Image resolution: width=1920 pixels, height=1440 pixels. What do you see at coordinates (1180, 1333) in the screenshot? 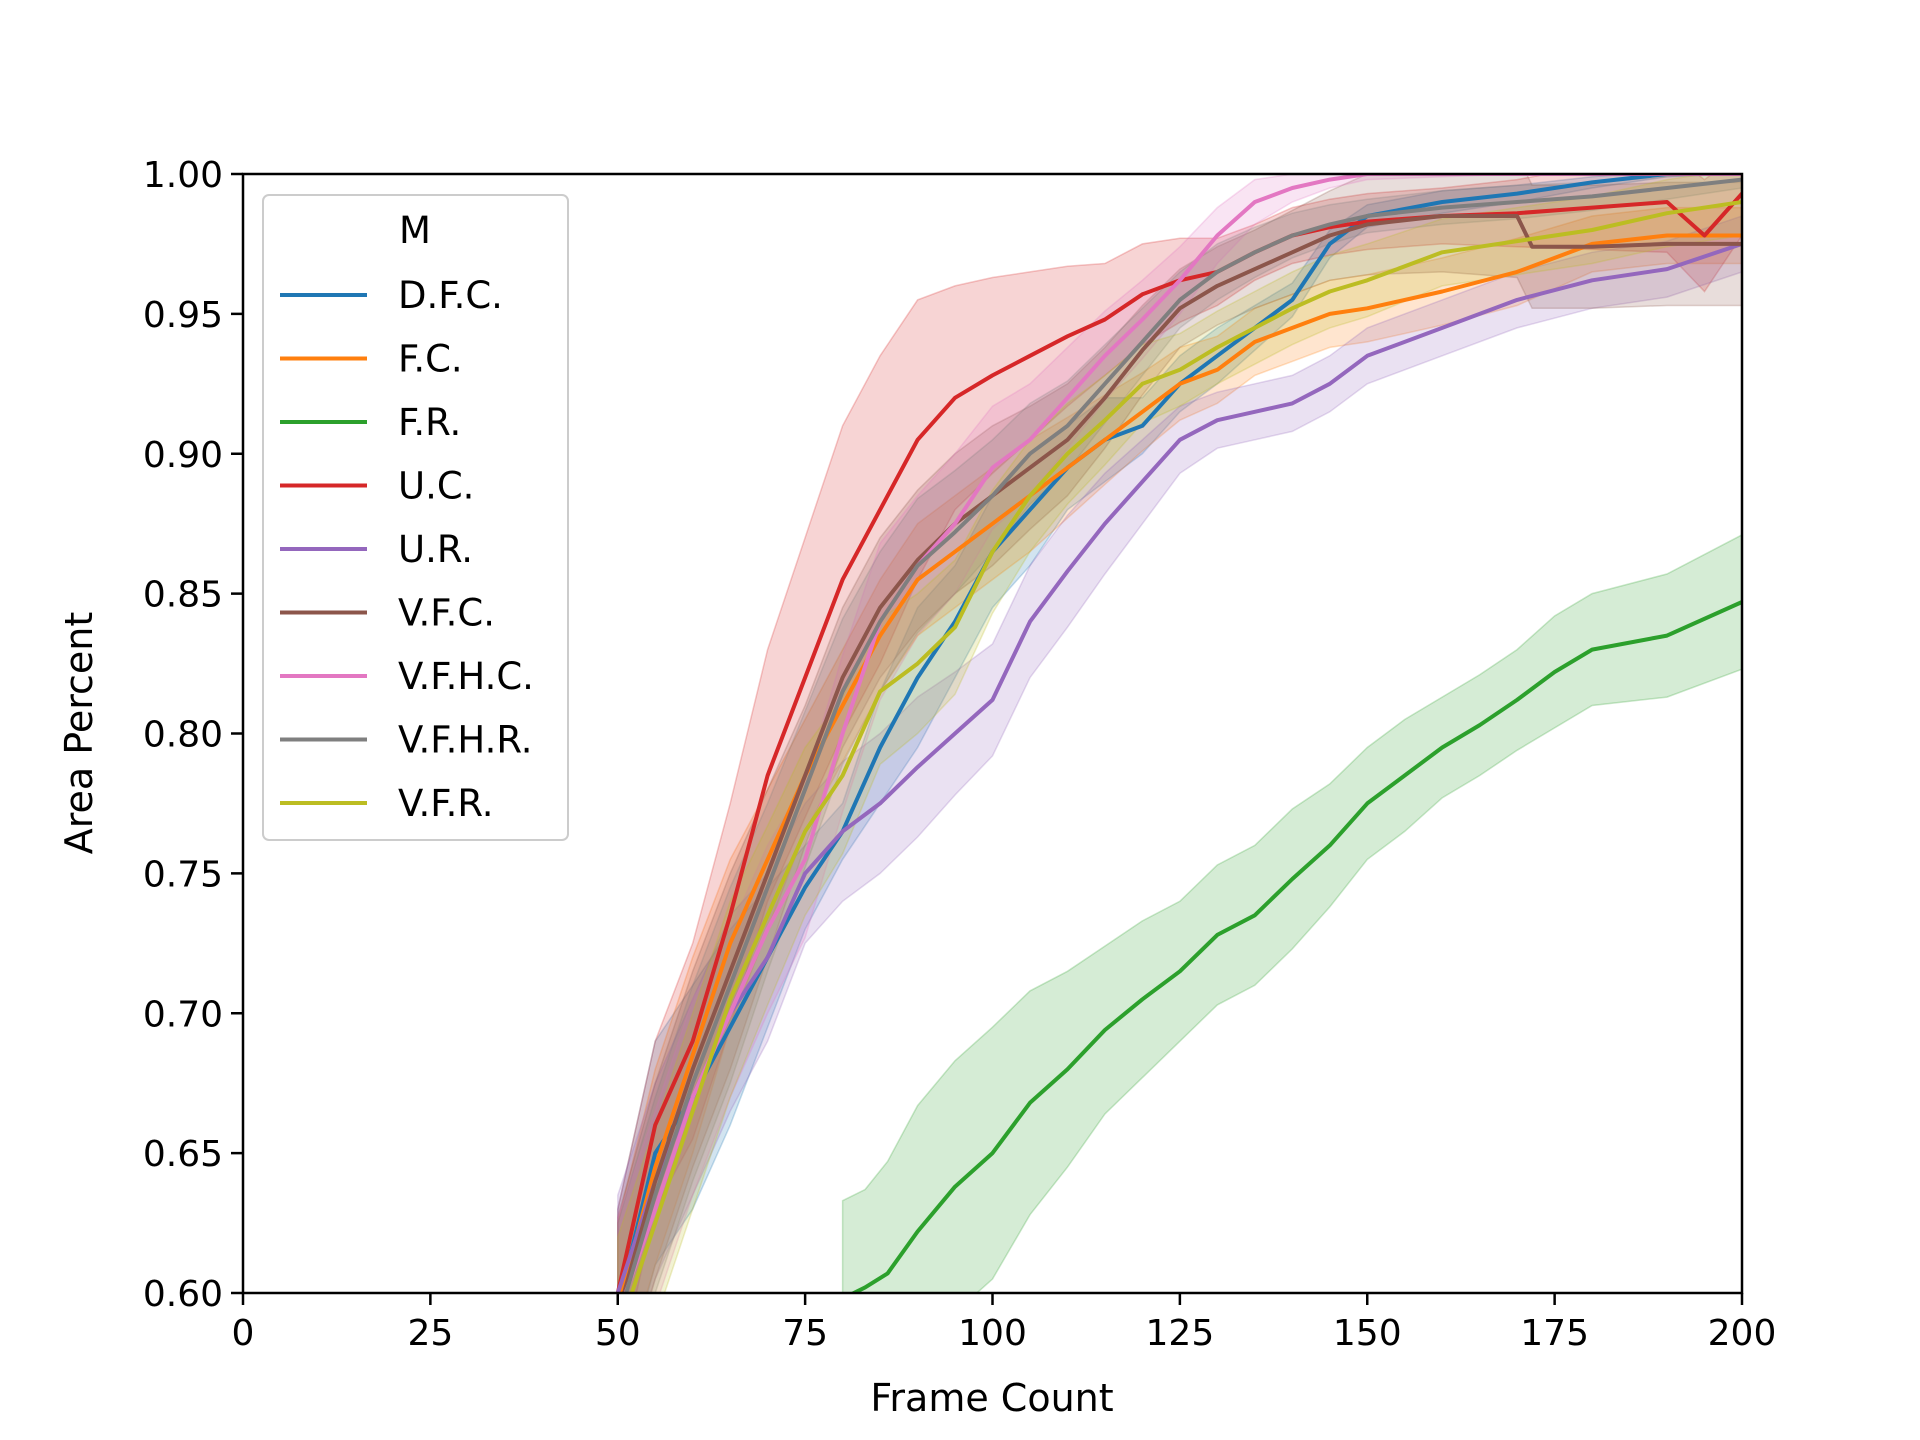
I see `x-tick-label: 125` at bounding box center [1180, 1333].